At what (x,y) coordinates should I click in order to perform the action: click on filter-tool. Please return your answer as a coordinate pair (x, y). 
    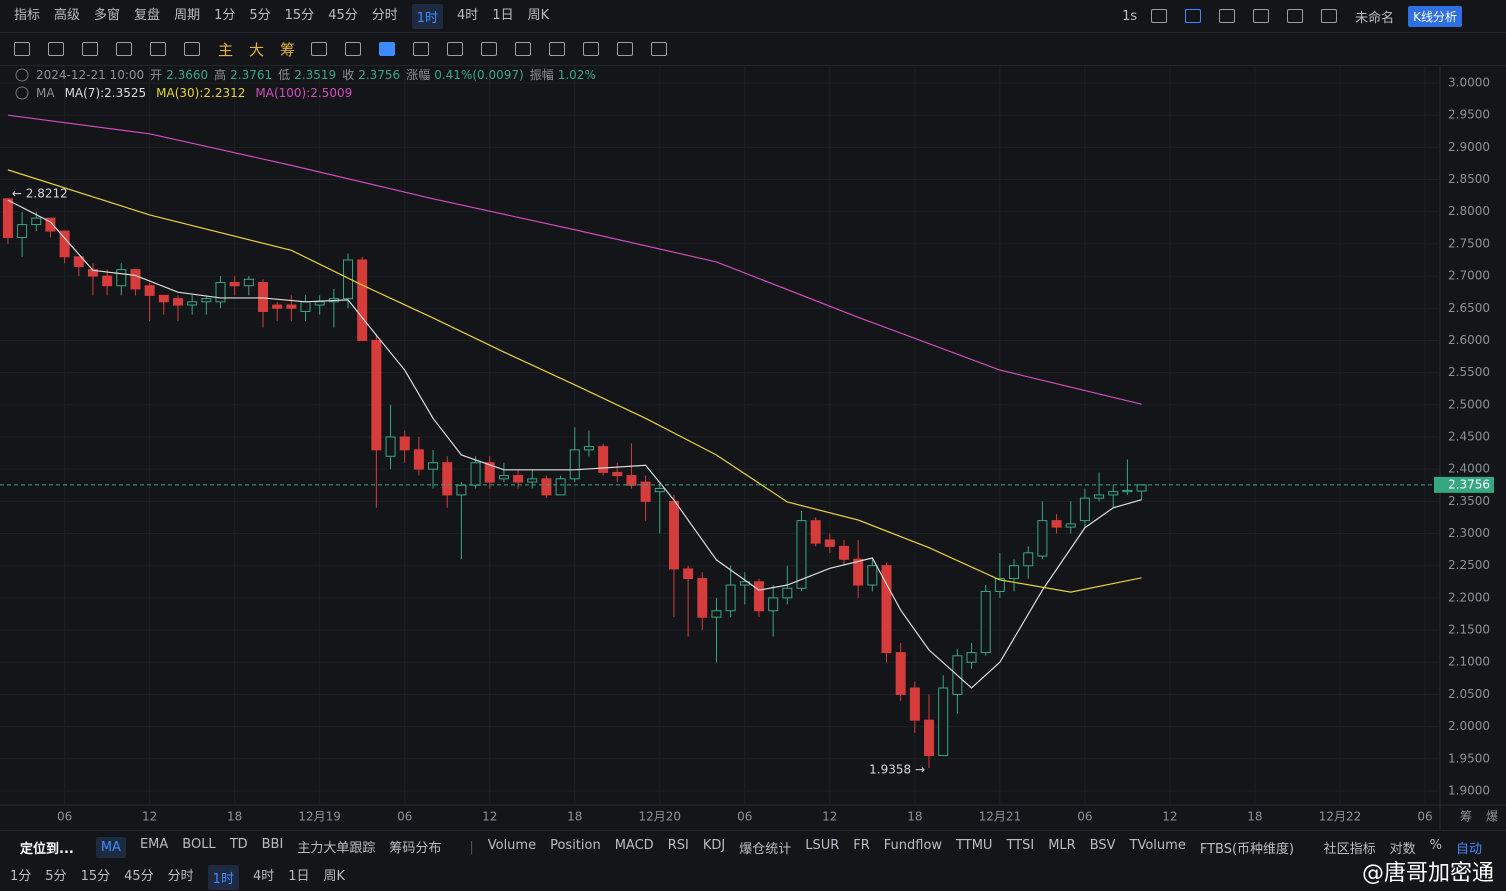
    Looking at the image, I should click on (625, 49).